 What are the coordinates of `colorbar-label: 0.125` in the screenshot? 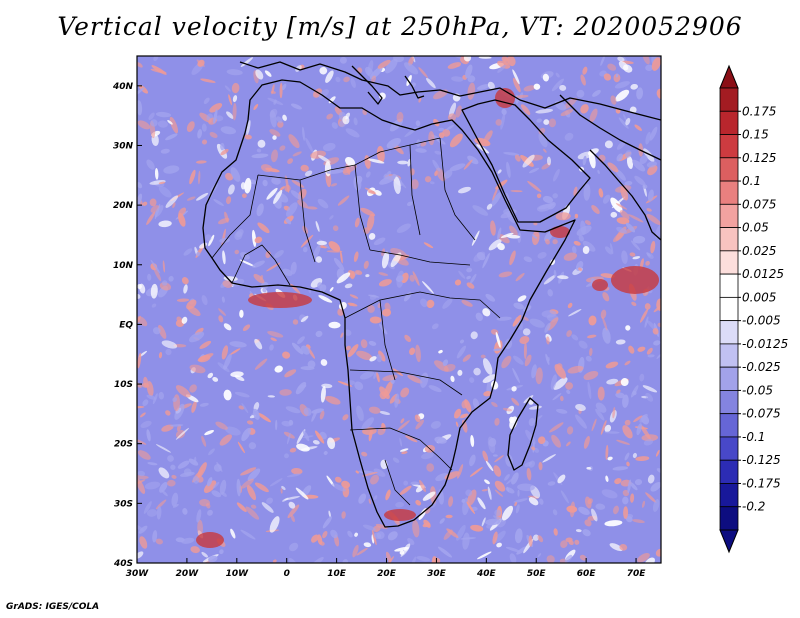 It's located at (759, 158).